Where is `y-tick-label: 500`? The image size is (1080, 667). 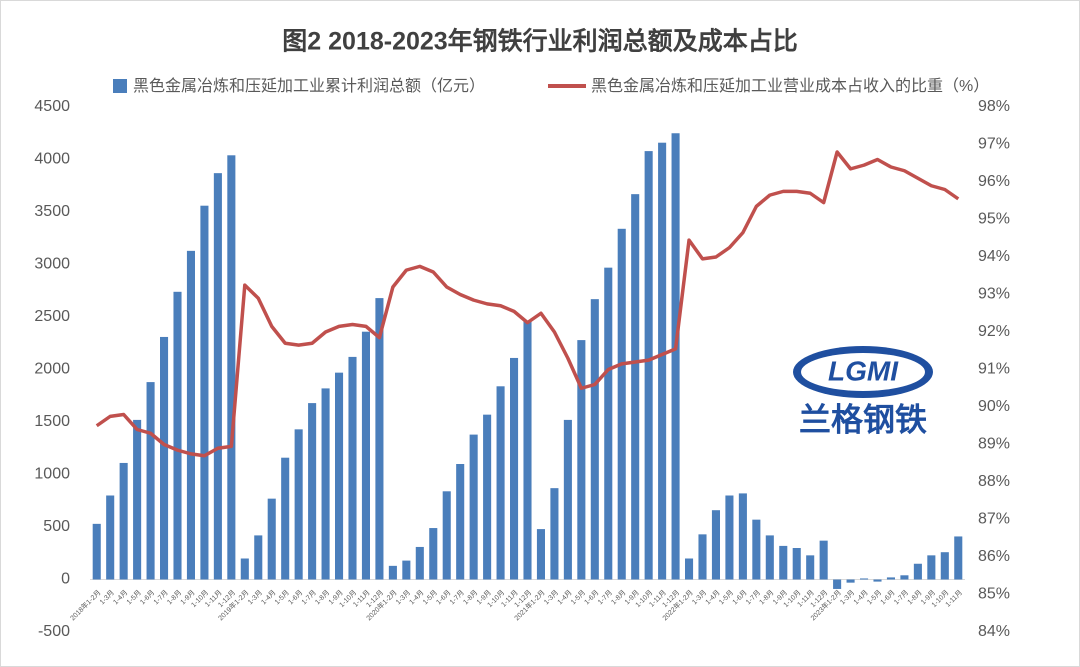 y-tick-label: 500 is located at coordinates (56, 526).